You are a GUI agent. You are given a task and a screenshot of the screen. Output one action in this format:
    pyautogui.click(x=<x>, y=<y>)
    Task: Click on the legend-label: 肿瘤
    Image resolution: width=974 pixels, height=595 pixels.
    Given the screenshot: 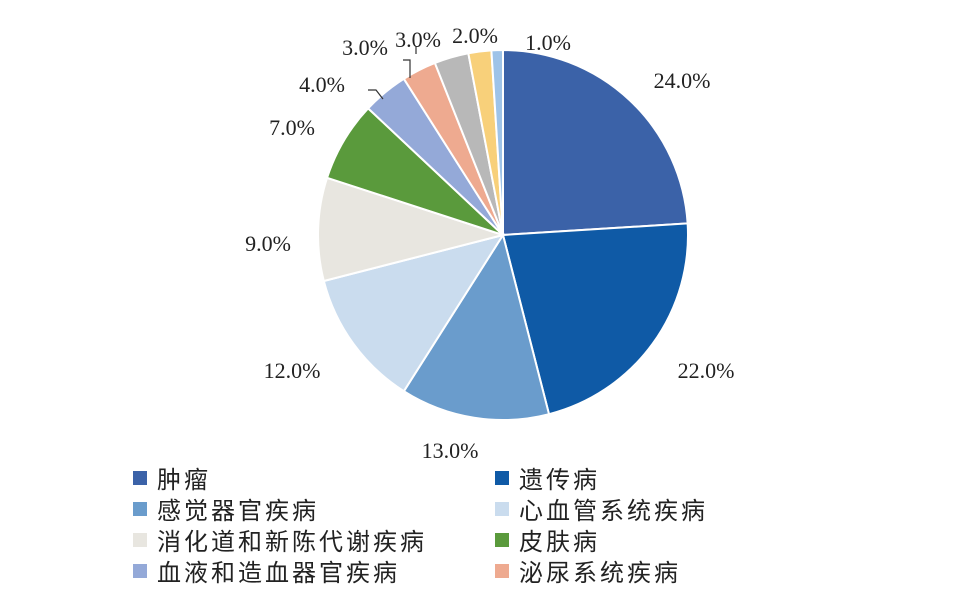 What is the action you would take?
    pyautogui.click(x=184, y=480)
    